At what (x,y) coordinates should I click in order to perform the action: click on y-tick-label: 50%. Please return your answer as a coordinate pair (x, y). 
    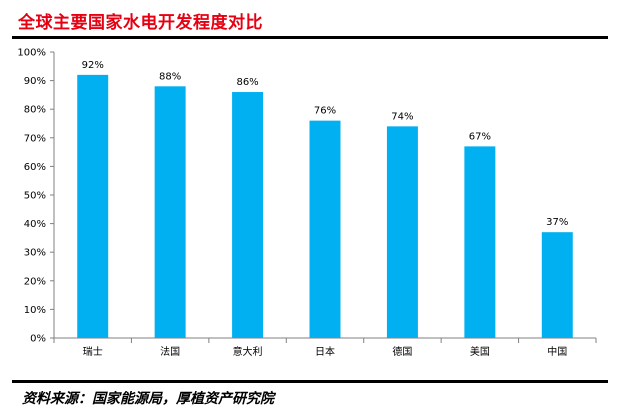
    Looking at the image, I should click on (35, 196).